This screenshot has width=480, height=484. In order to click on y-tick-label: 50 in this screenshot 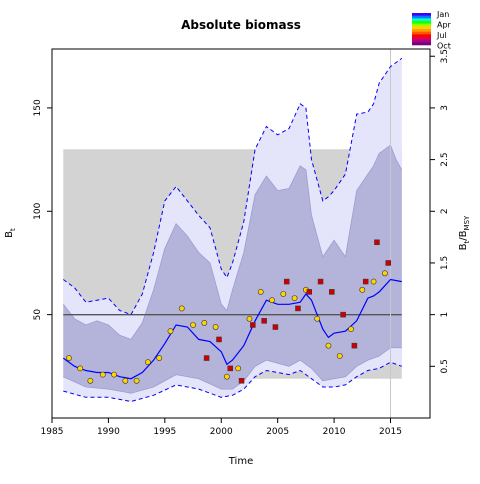, I will do `click(38, 315)`.